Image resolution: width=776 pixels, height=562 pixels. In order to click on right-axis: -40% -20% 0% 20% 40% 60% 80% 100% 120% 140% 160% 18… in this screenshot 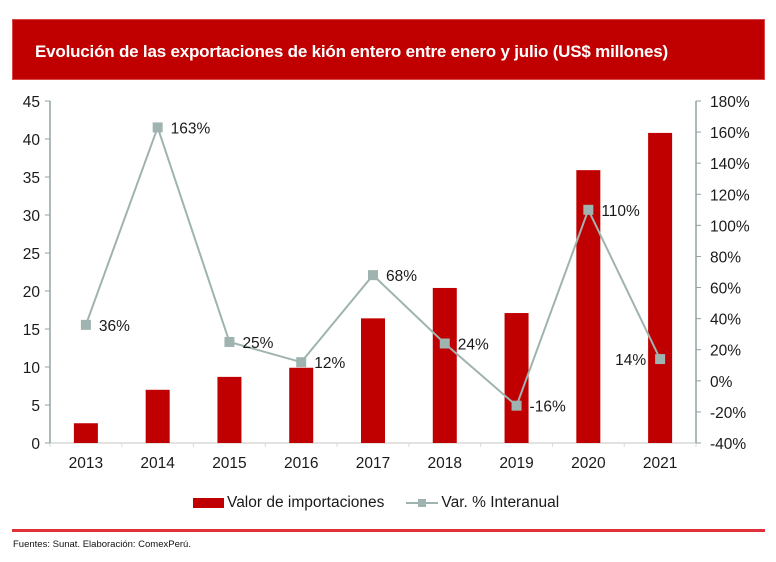, I will do `click(722, 273)`.